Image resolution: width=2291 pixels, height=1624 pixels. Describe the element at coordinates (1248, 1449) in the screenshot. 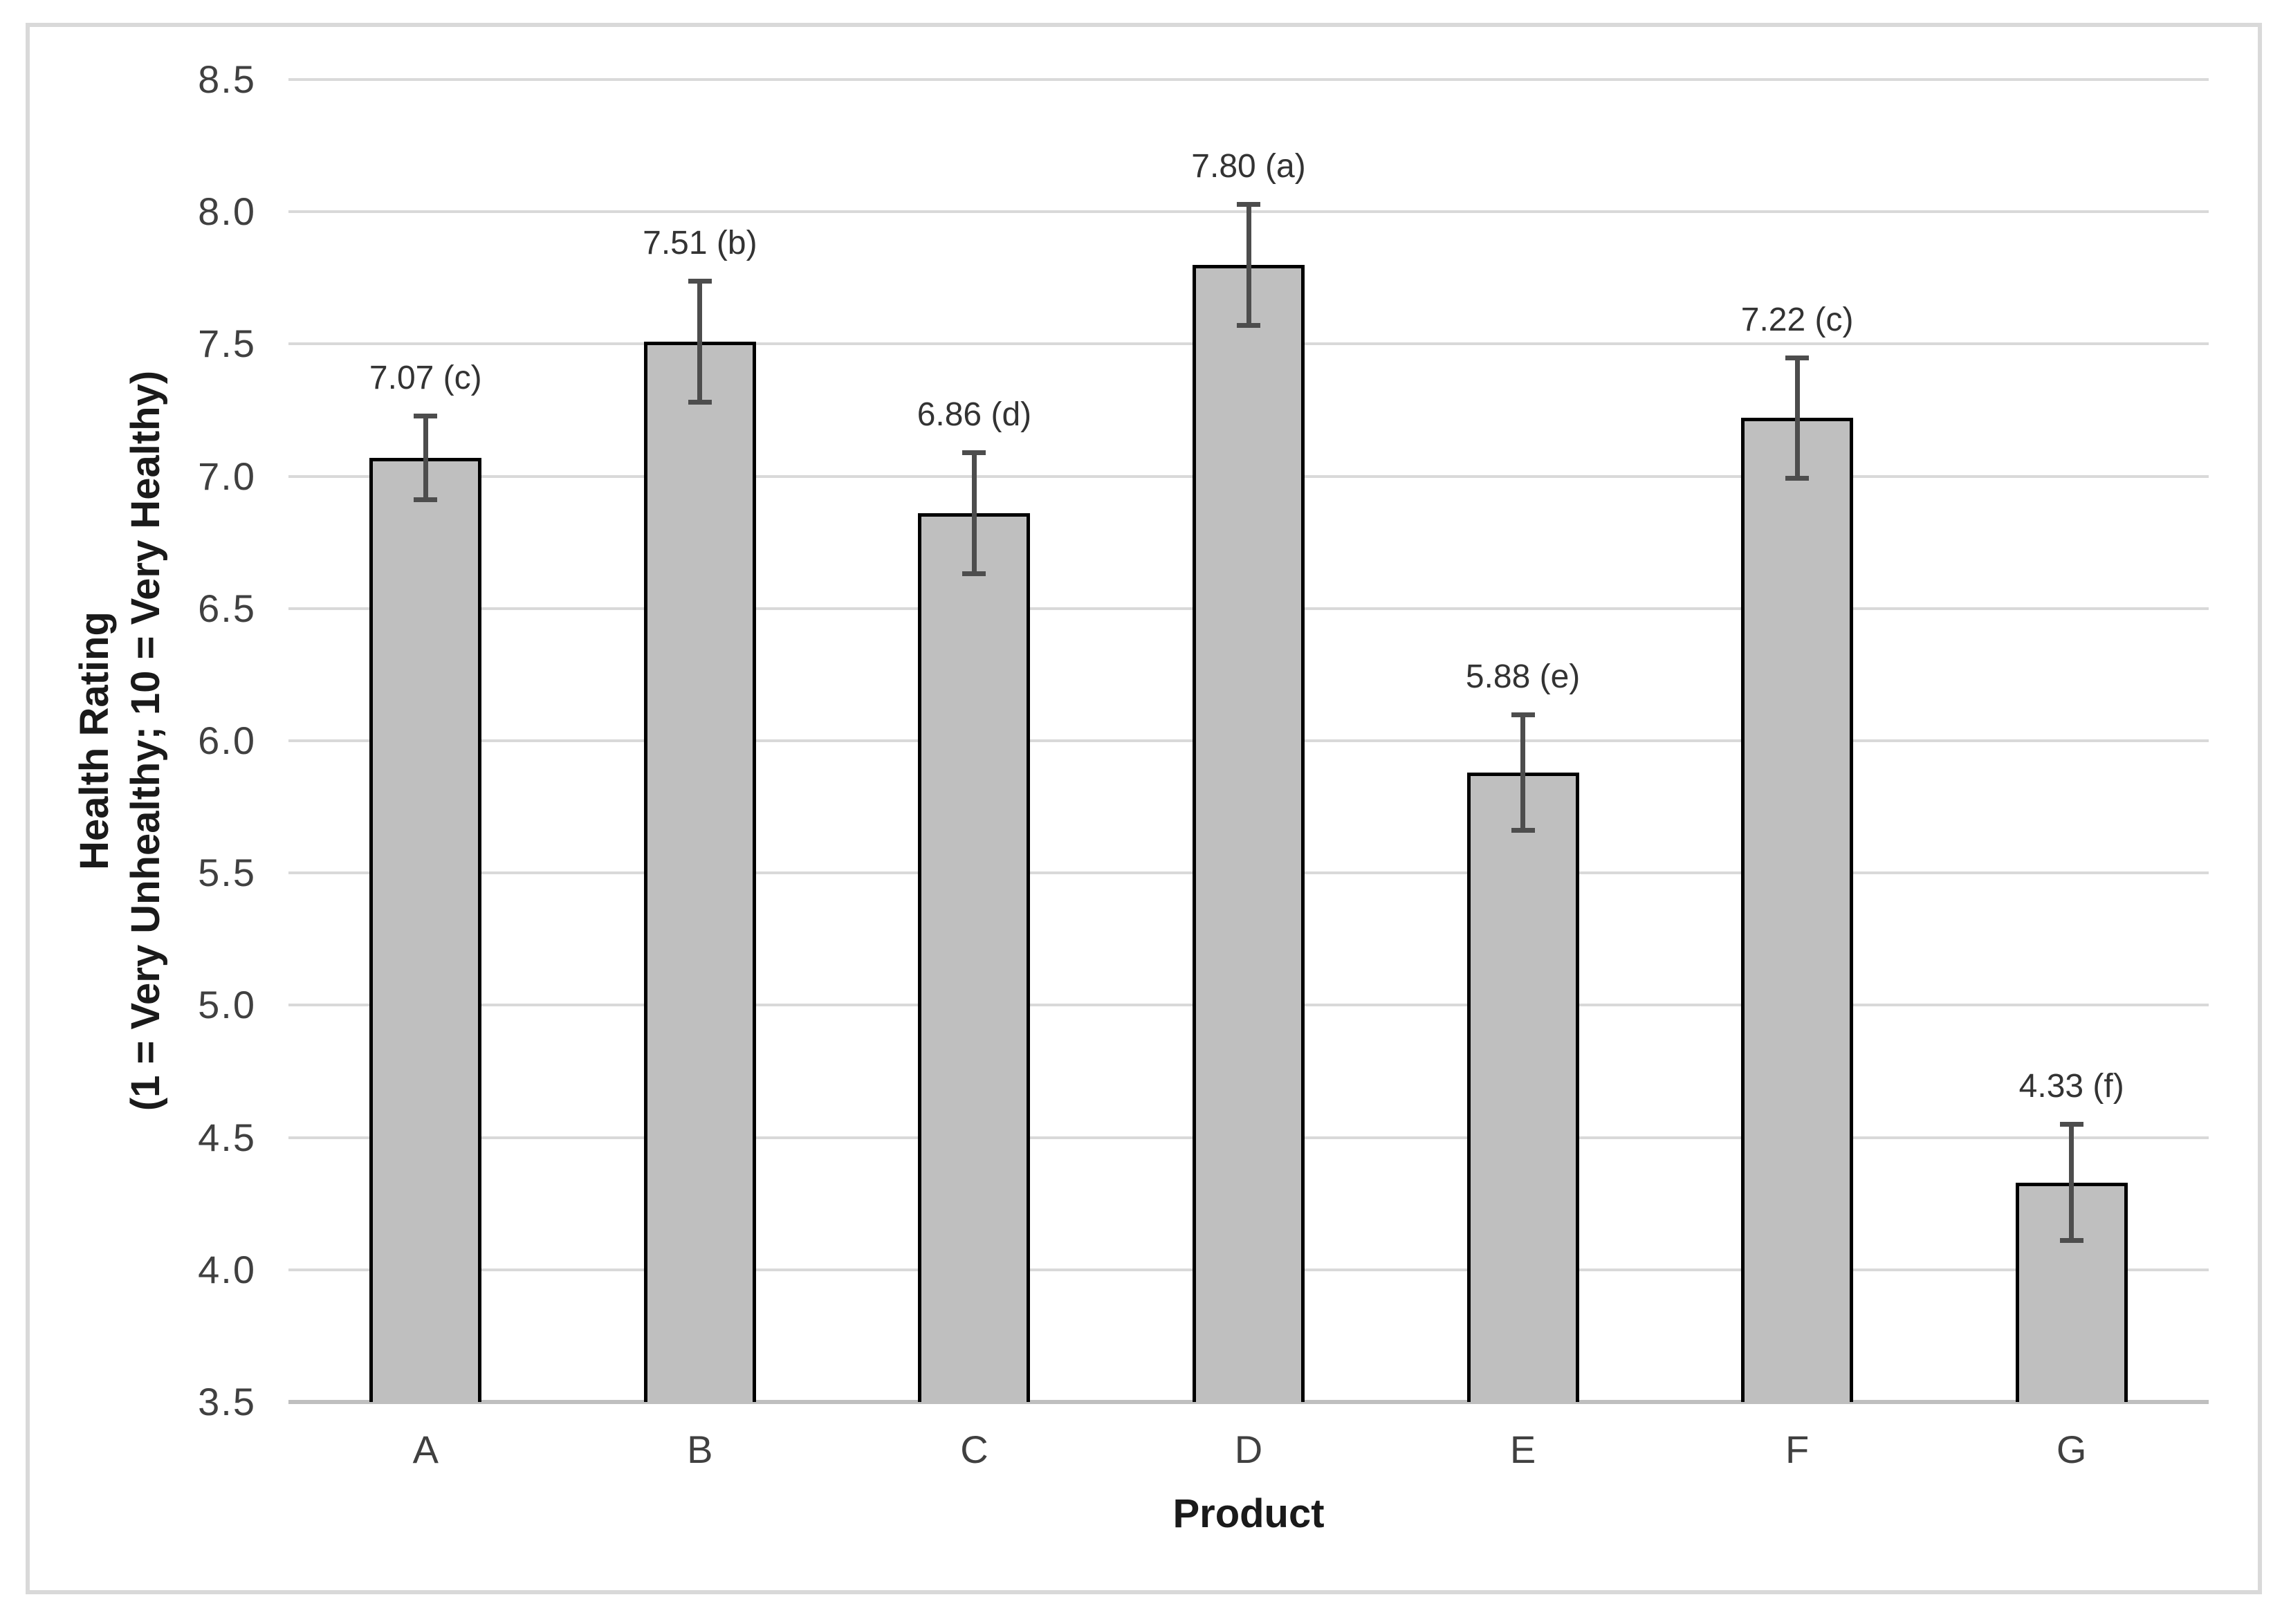

I see `x-category-label: D` at that location.